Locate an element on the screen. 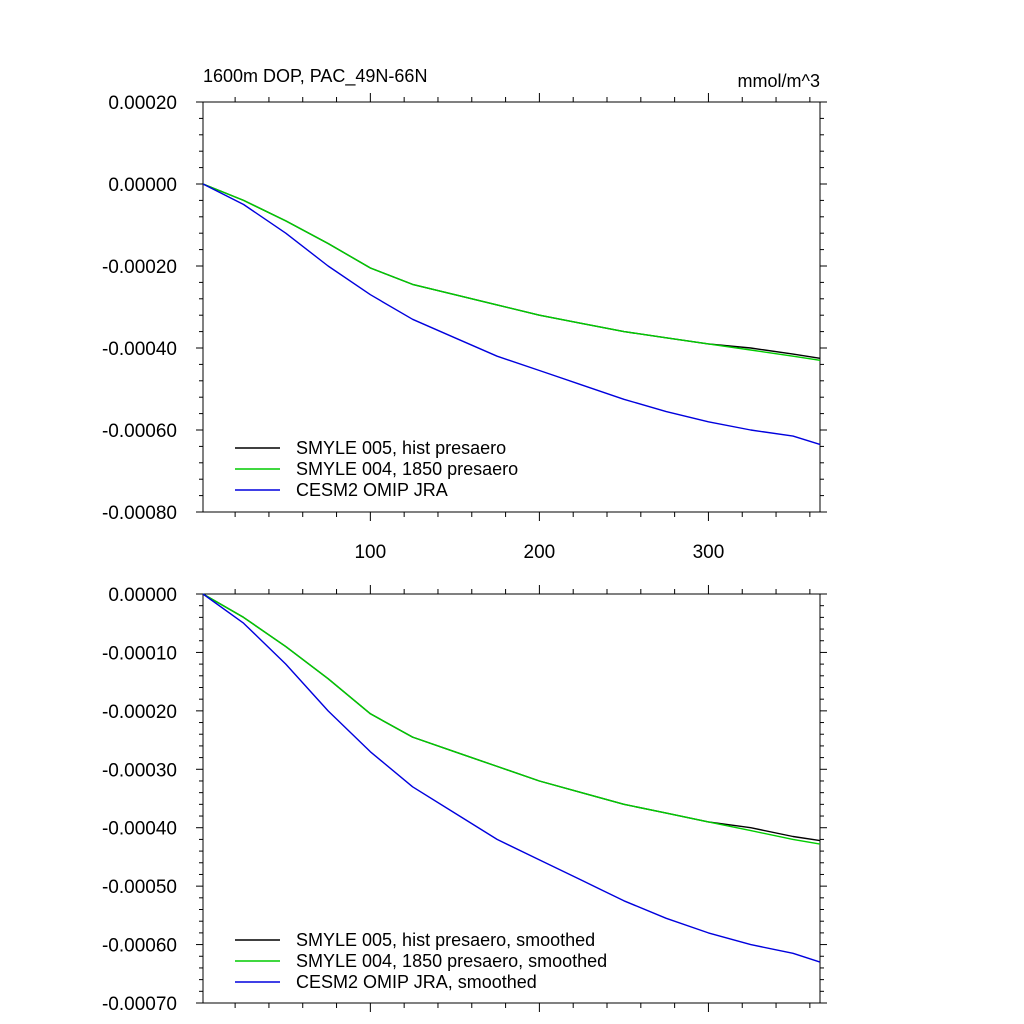 The image size is (1024, 1024). y-tick-label: -0.00080 is located at coordinates (139, 513).